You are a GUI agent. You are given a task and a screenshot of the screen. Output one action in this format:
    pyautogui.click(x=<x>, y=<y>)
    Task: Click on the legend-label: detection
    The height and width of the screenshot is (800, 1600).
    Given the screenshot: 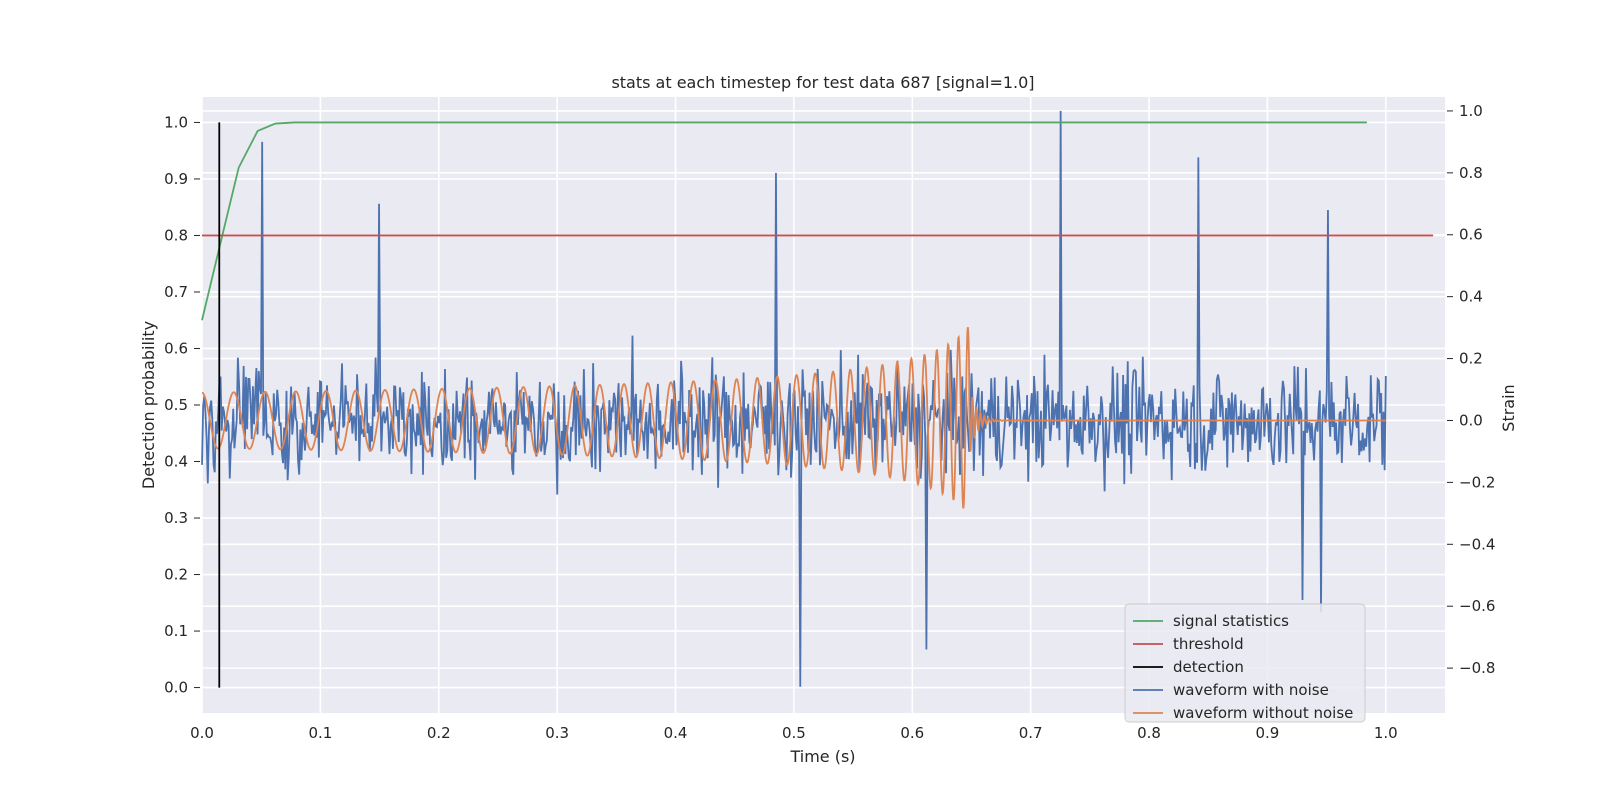 What is the action you would take?
    pyautogui.click(x=1208, y=667)
    